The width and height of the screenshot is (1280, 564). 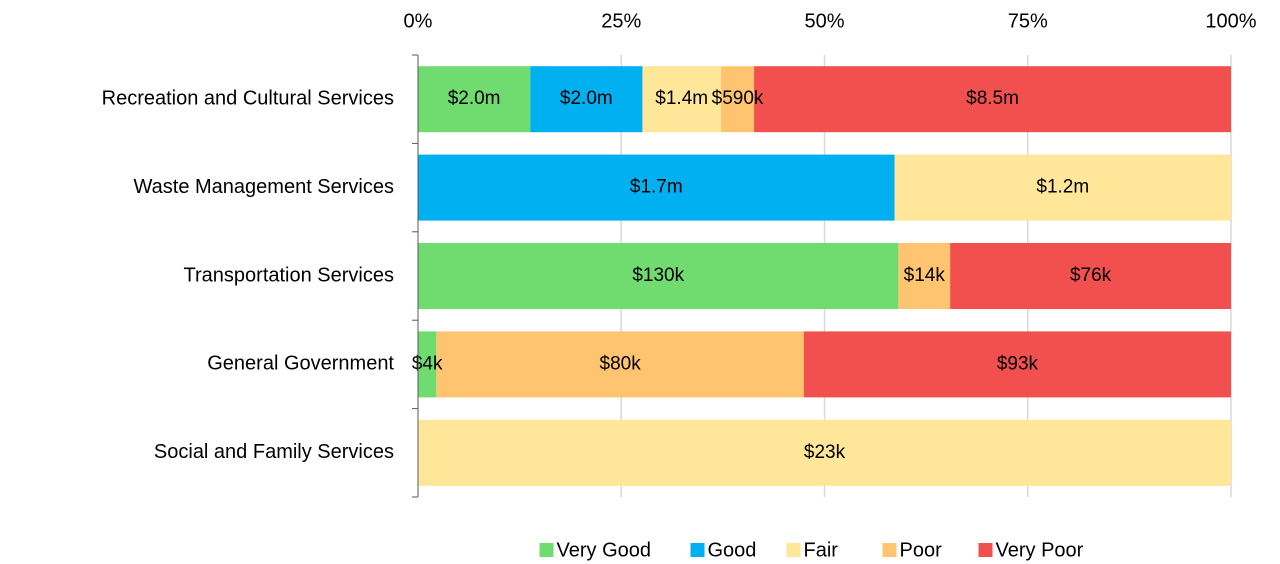 What do you see at coordinates (732, 550) in the screenshot?
I see `legend-label: Good` at bounding box center [732, 550].